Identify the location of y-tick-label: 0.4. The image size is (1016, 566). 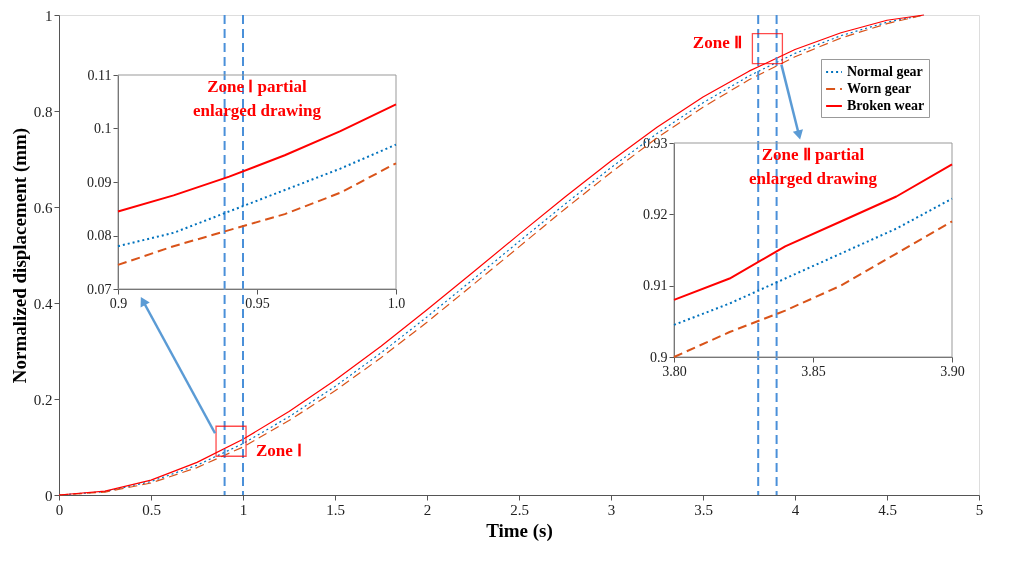
(43, 303).